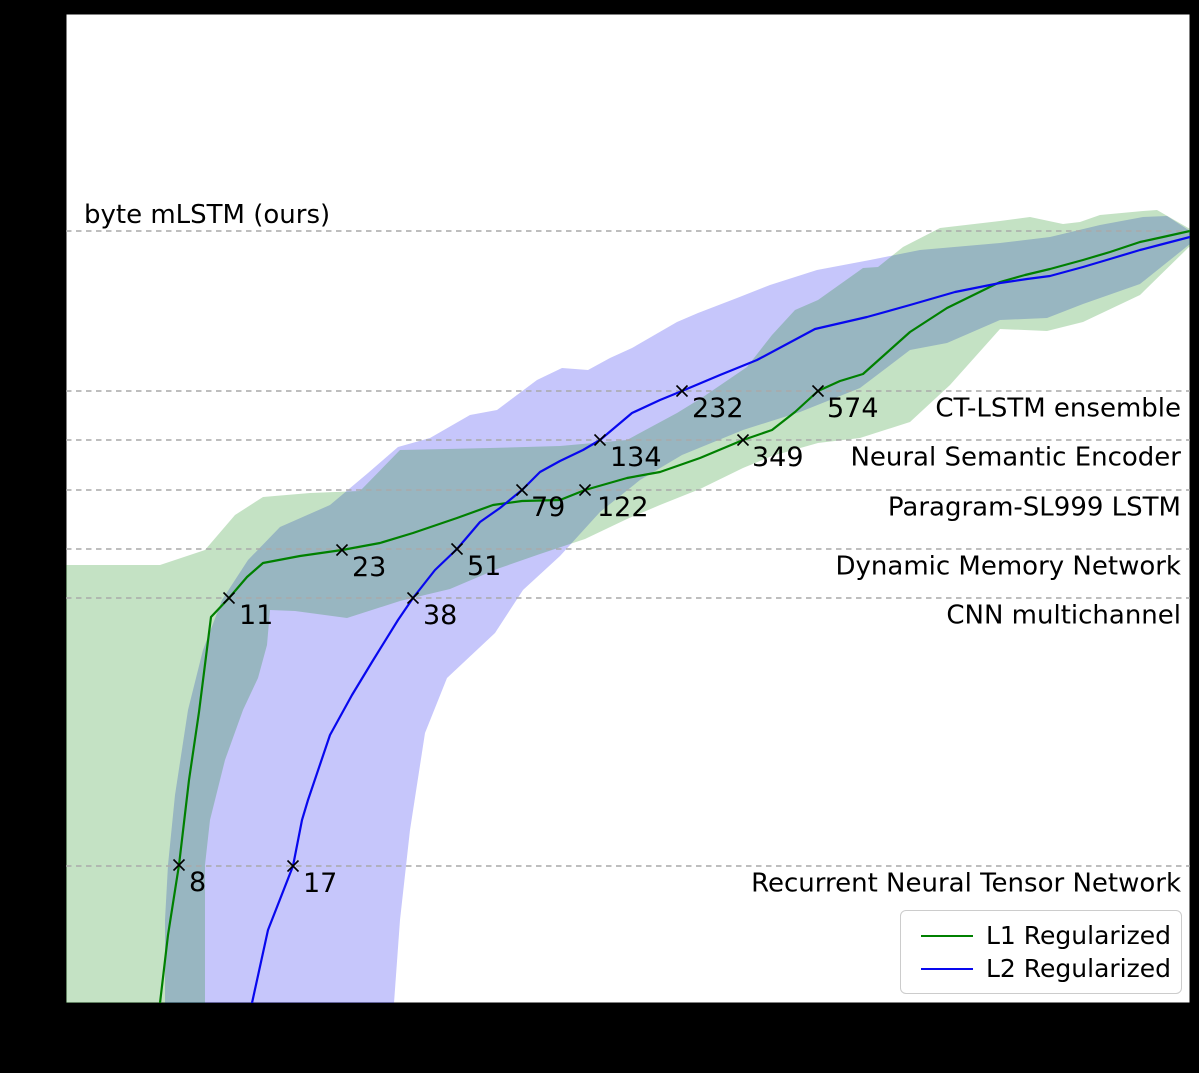 This screenshot has width=1199, height=1073. Describe the element at coordinates (623, 507) in the screenshot. I see `annotation-122: 122` at that location.